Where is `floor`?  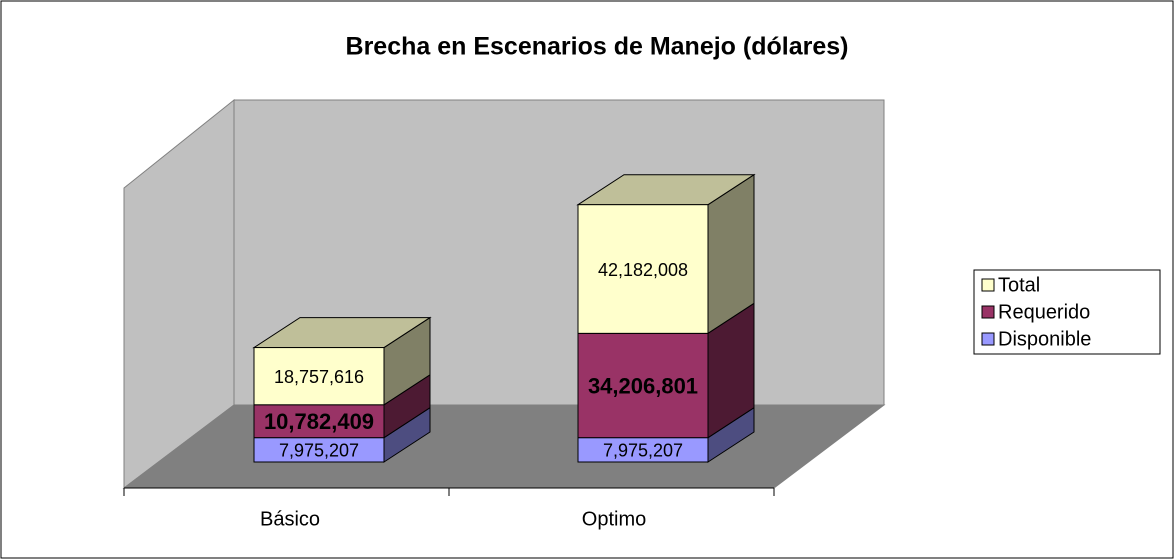 floor is located at coordinates (504, 446).